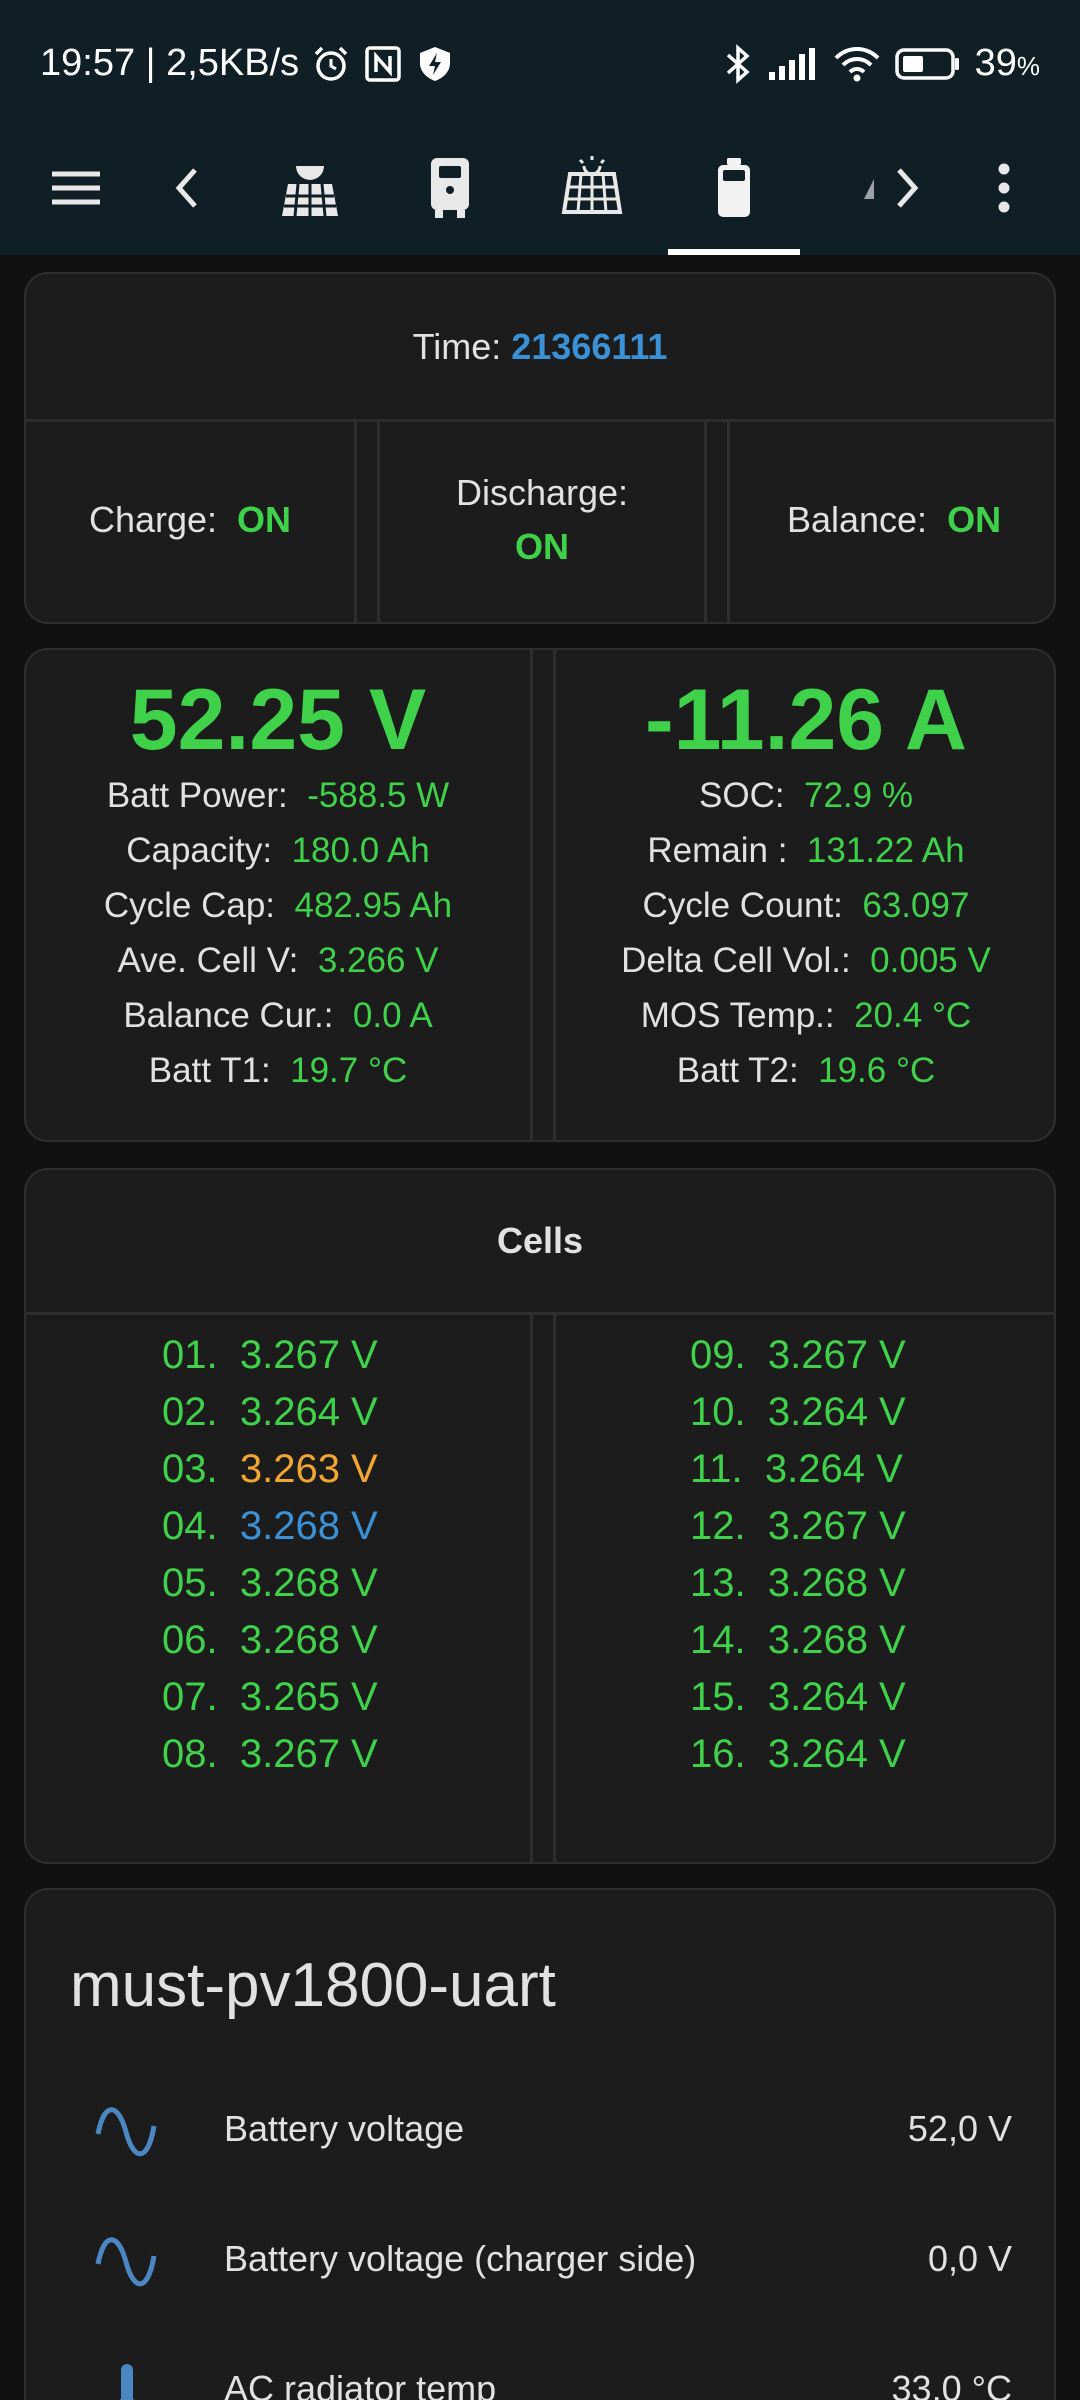 This screenshot has height=2400, width=1080. What do you see at coordinates (186, 188) in the screenshot?
I see `chevron-left-icon` at bounding box center [186, 188].